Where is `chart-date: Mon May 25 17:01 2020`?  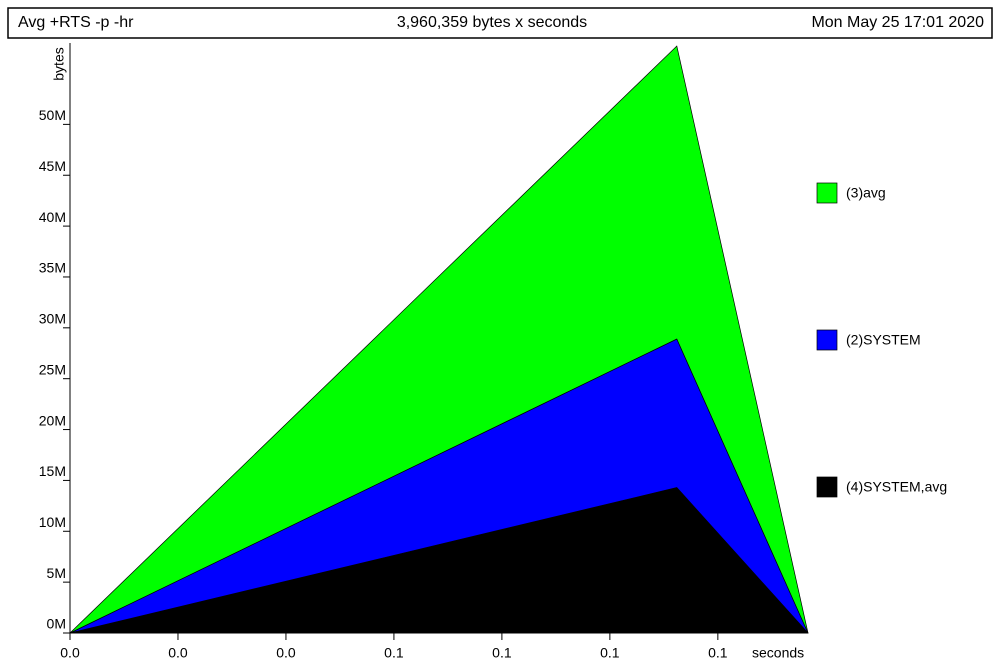 chart-date: Mon May 25 17:01 2020 is located at coordinates (897, 22).